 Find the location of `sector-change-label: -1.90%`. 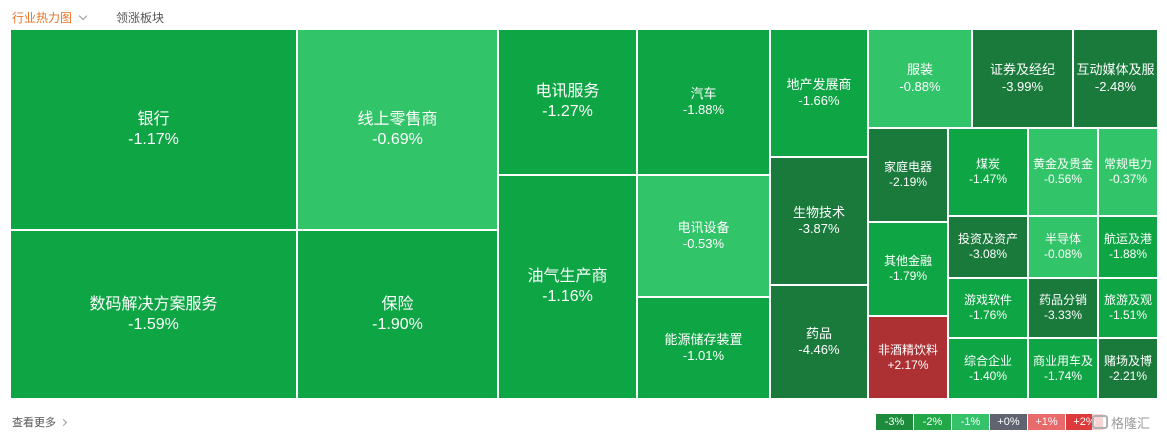

sector-change-label: -1.90% is located at coordinates (397, 324).